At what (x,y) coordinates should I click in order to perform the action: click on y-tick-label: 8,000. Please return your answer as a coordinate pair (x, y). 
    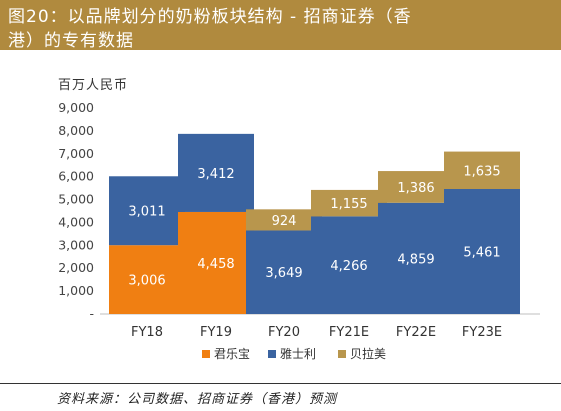
    Looking at the image, I should click on (76, 130).